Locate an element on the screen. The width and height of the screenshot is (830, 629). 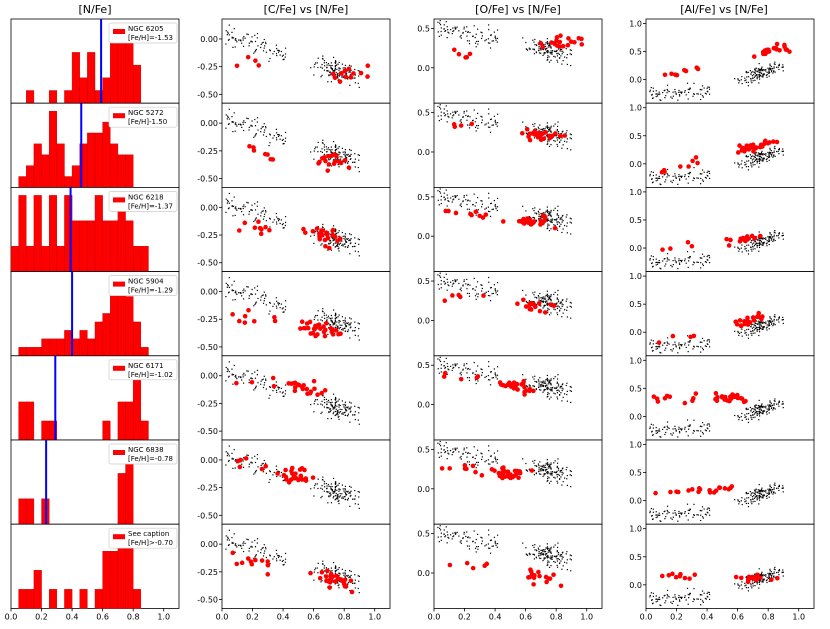
y-tick-label: -0.25 is located at coordinates (207, 235).